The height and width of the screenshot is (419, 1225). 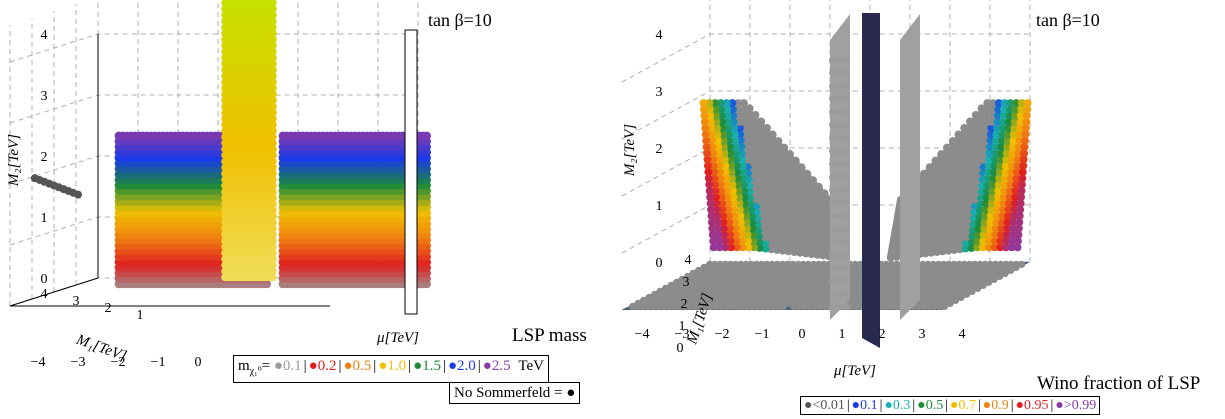 I want to click on lsp-mass-legend-title: LSP mass, so click(x=549, y=335).